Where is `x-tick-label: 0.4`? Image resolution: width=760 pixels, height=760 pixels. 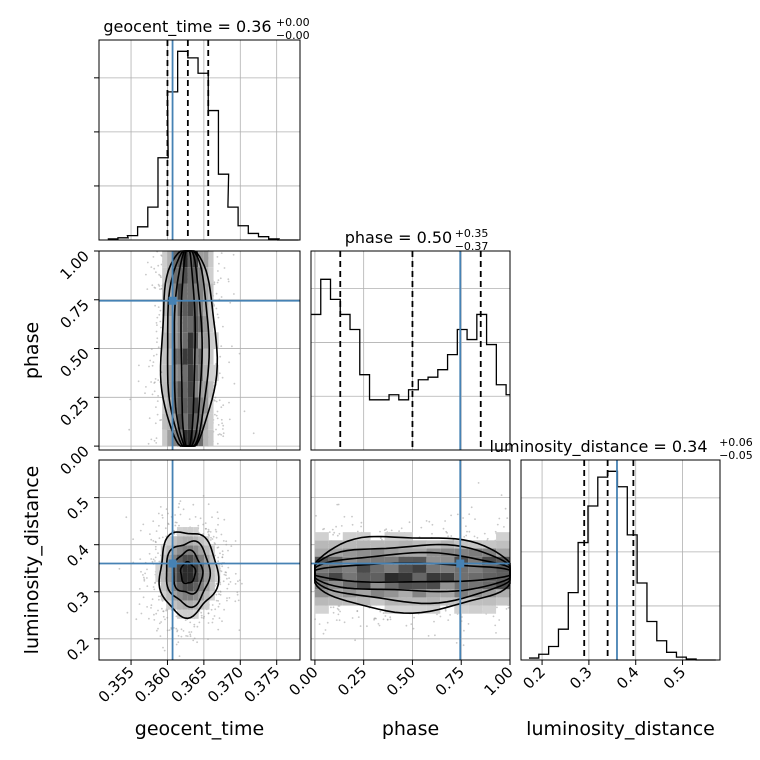
x-tick-label: 0.4 is located at coordinates (628, 678).